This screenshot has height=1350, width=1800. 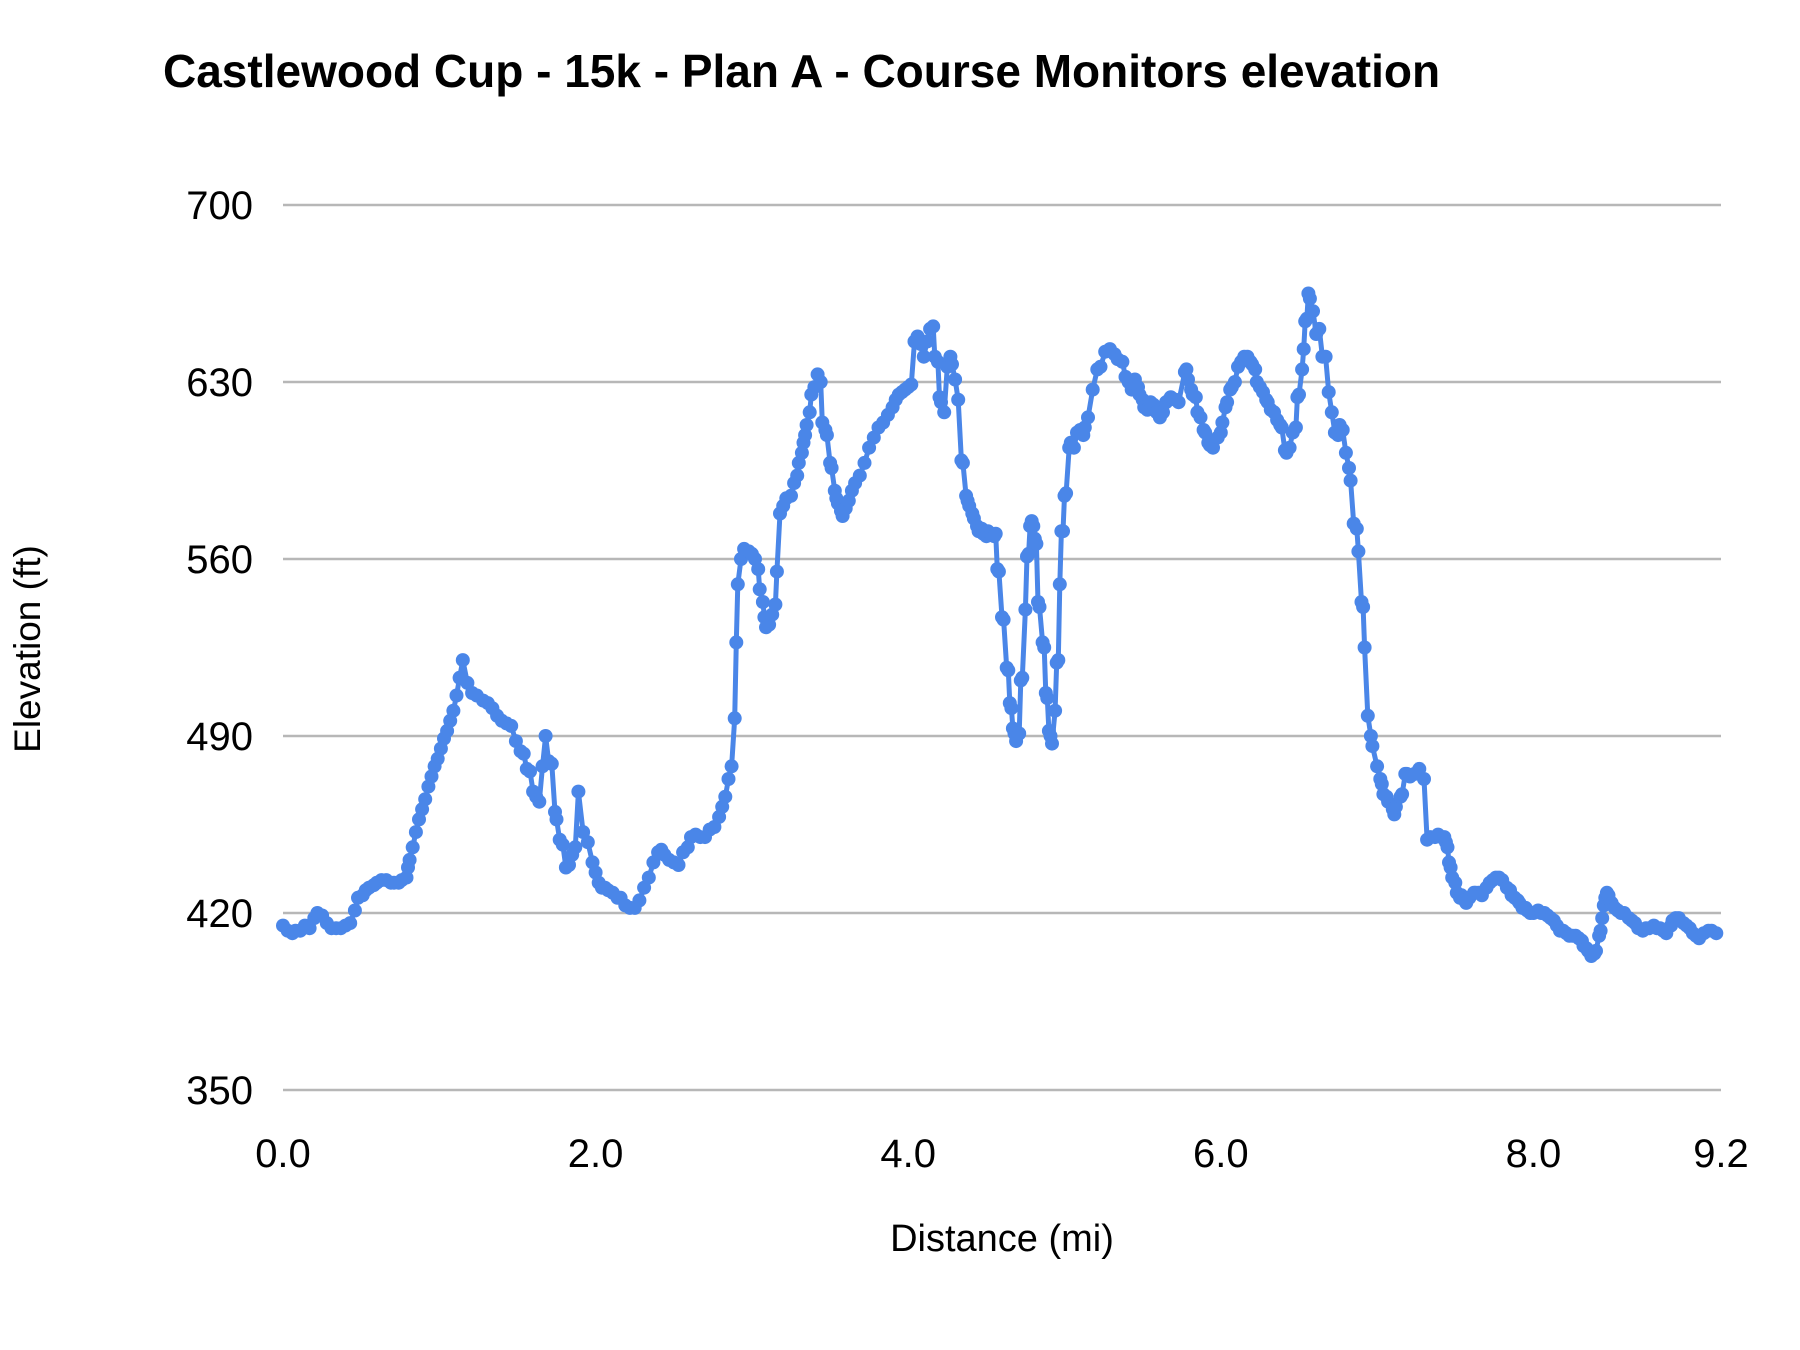 What do you see at coordinates (219, 1091) in the screenshot?
I see `y-tick-label-350: 350` at bounding box center [219, 1091].